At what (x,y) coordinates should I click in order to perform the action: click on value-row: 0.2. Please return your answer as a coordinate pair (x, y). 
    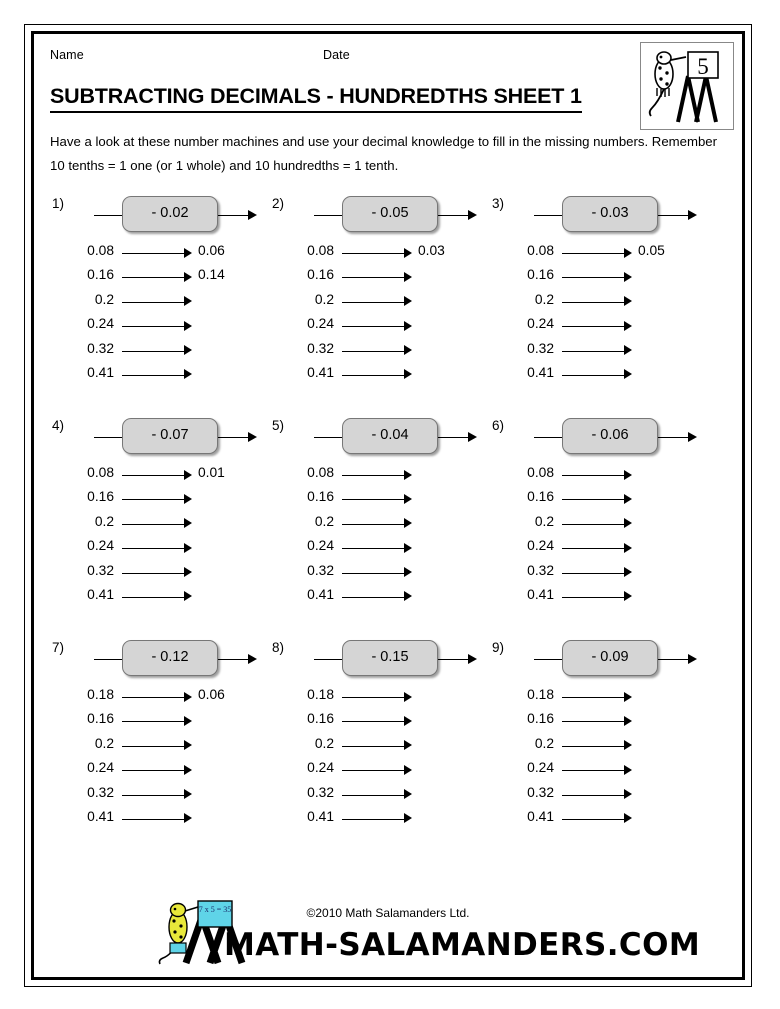
    Looking at the image, I should click on (386, 524).